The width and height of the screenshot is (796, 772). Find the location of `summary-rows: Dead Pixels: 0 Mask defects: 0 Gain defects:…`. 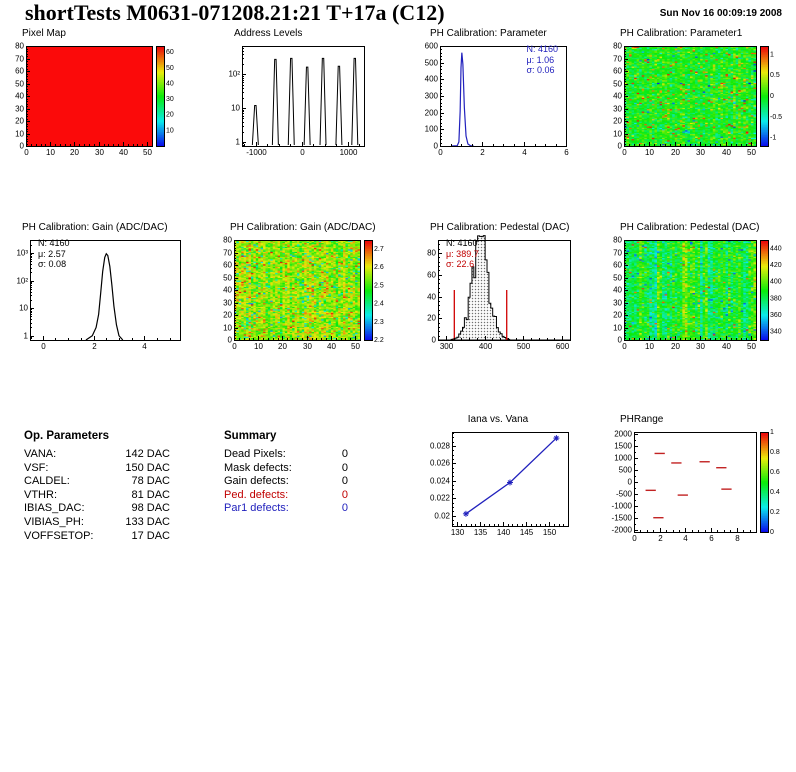

summary-rows: Dead Pixels: 0 Mask defects: 0 Gain defects:… is located at coordinates (286, 482).